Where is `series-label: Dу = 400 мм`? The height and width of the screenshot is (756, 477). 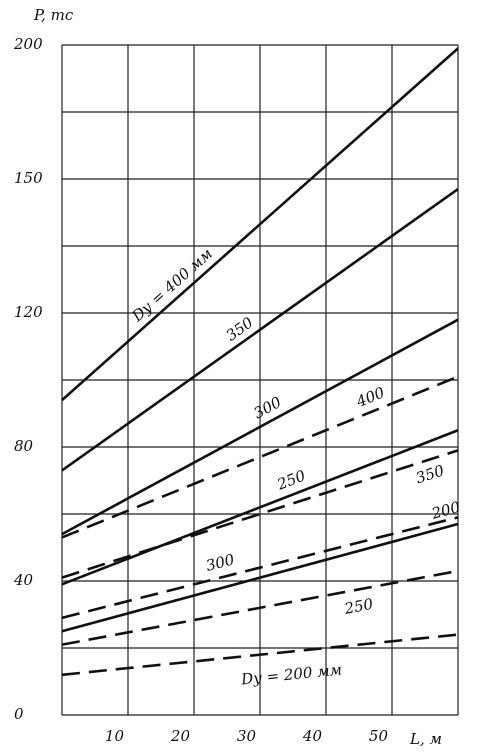
series-label: Dу = 400 мм is located at coordinates (172, 285).